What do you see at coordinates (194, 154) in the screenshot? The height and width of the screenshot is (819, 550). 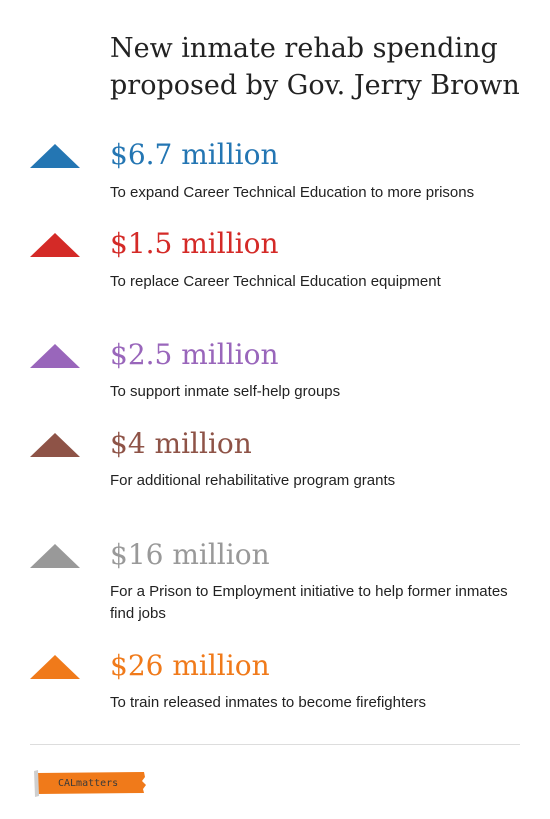 I see `spending-amount: $6.7 million` at bounding box center [194, 154].